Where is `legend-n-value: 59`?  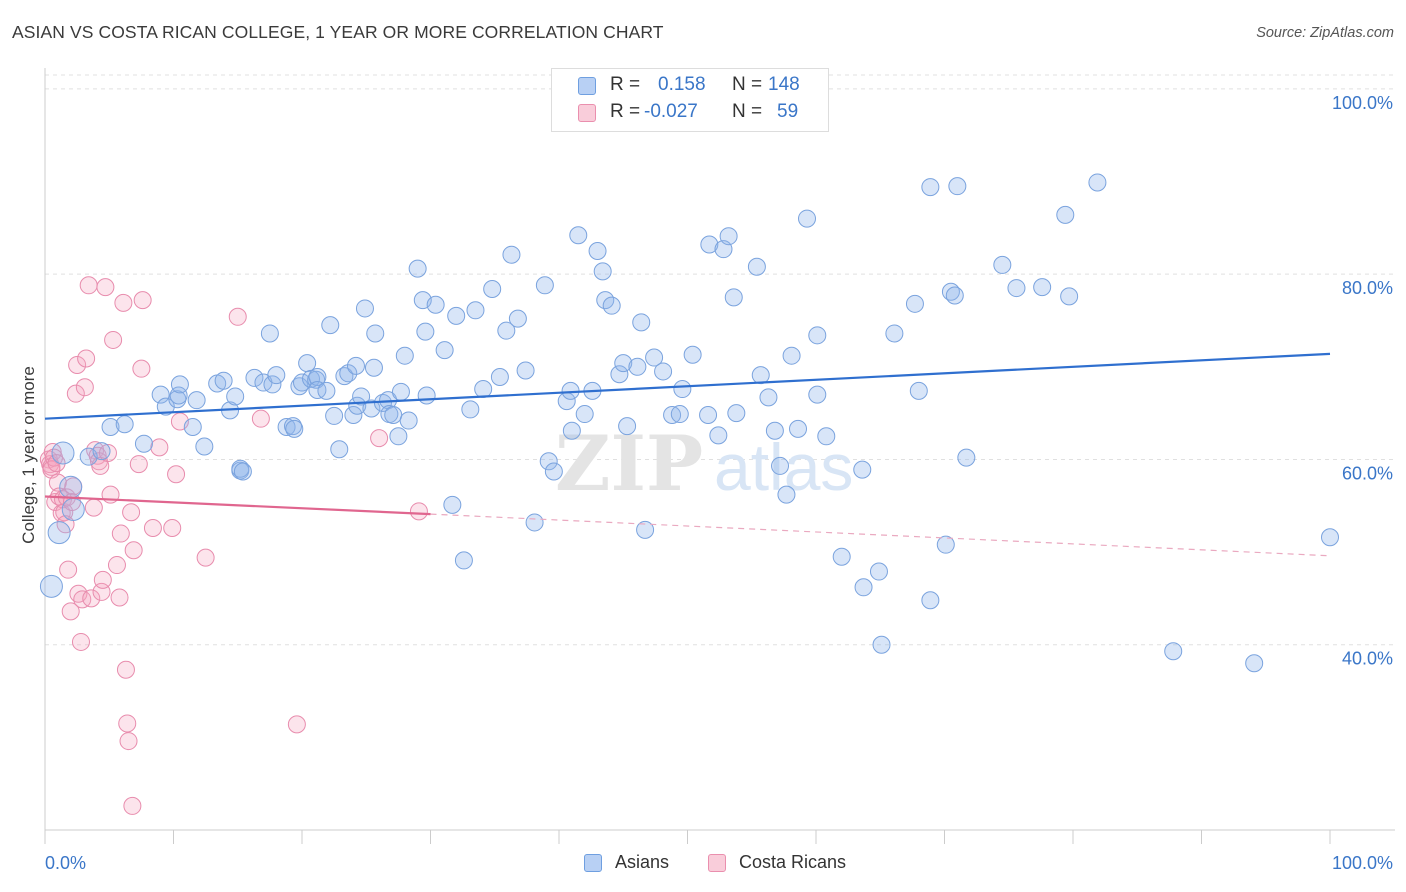
legend-n-value: 59 is located at coordinates (788, 111).